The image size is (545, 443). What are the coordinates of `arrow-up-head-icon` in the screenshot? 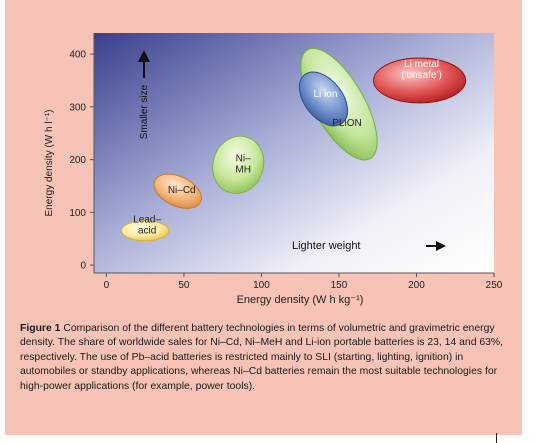 It's located at (144, 56).